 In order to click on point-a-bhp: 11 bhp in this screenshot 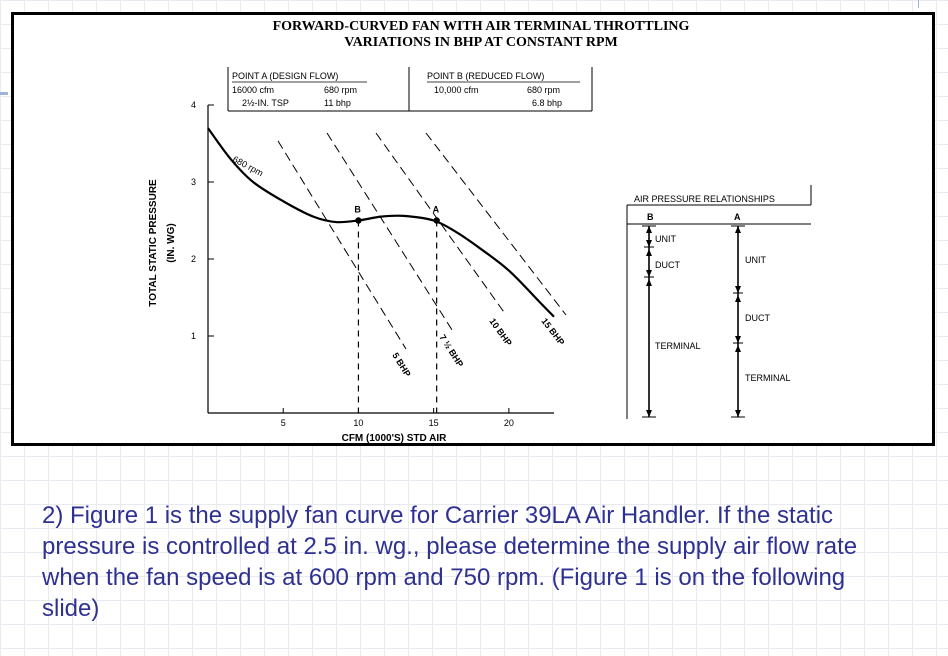, I will do `click(337, 103)`.